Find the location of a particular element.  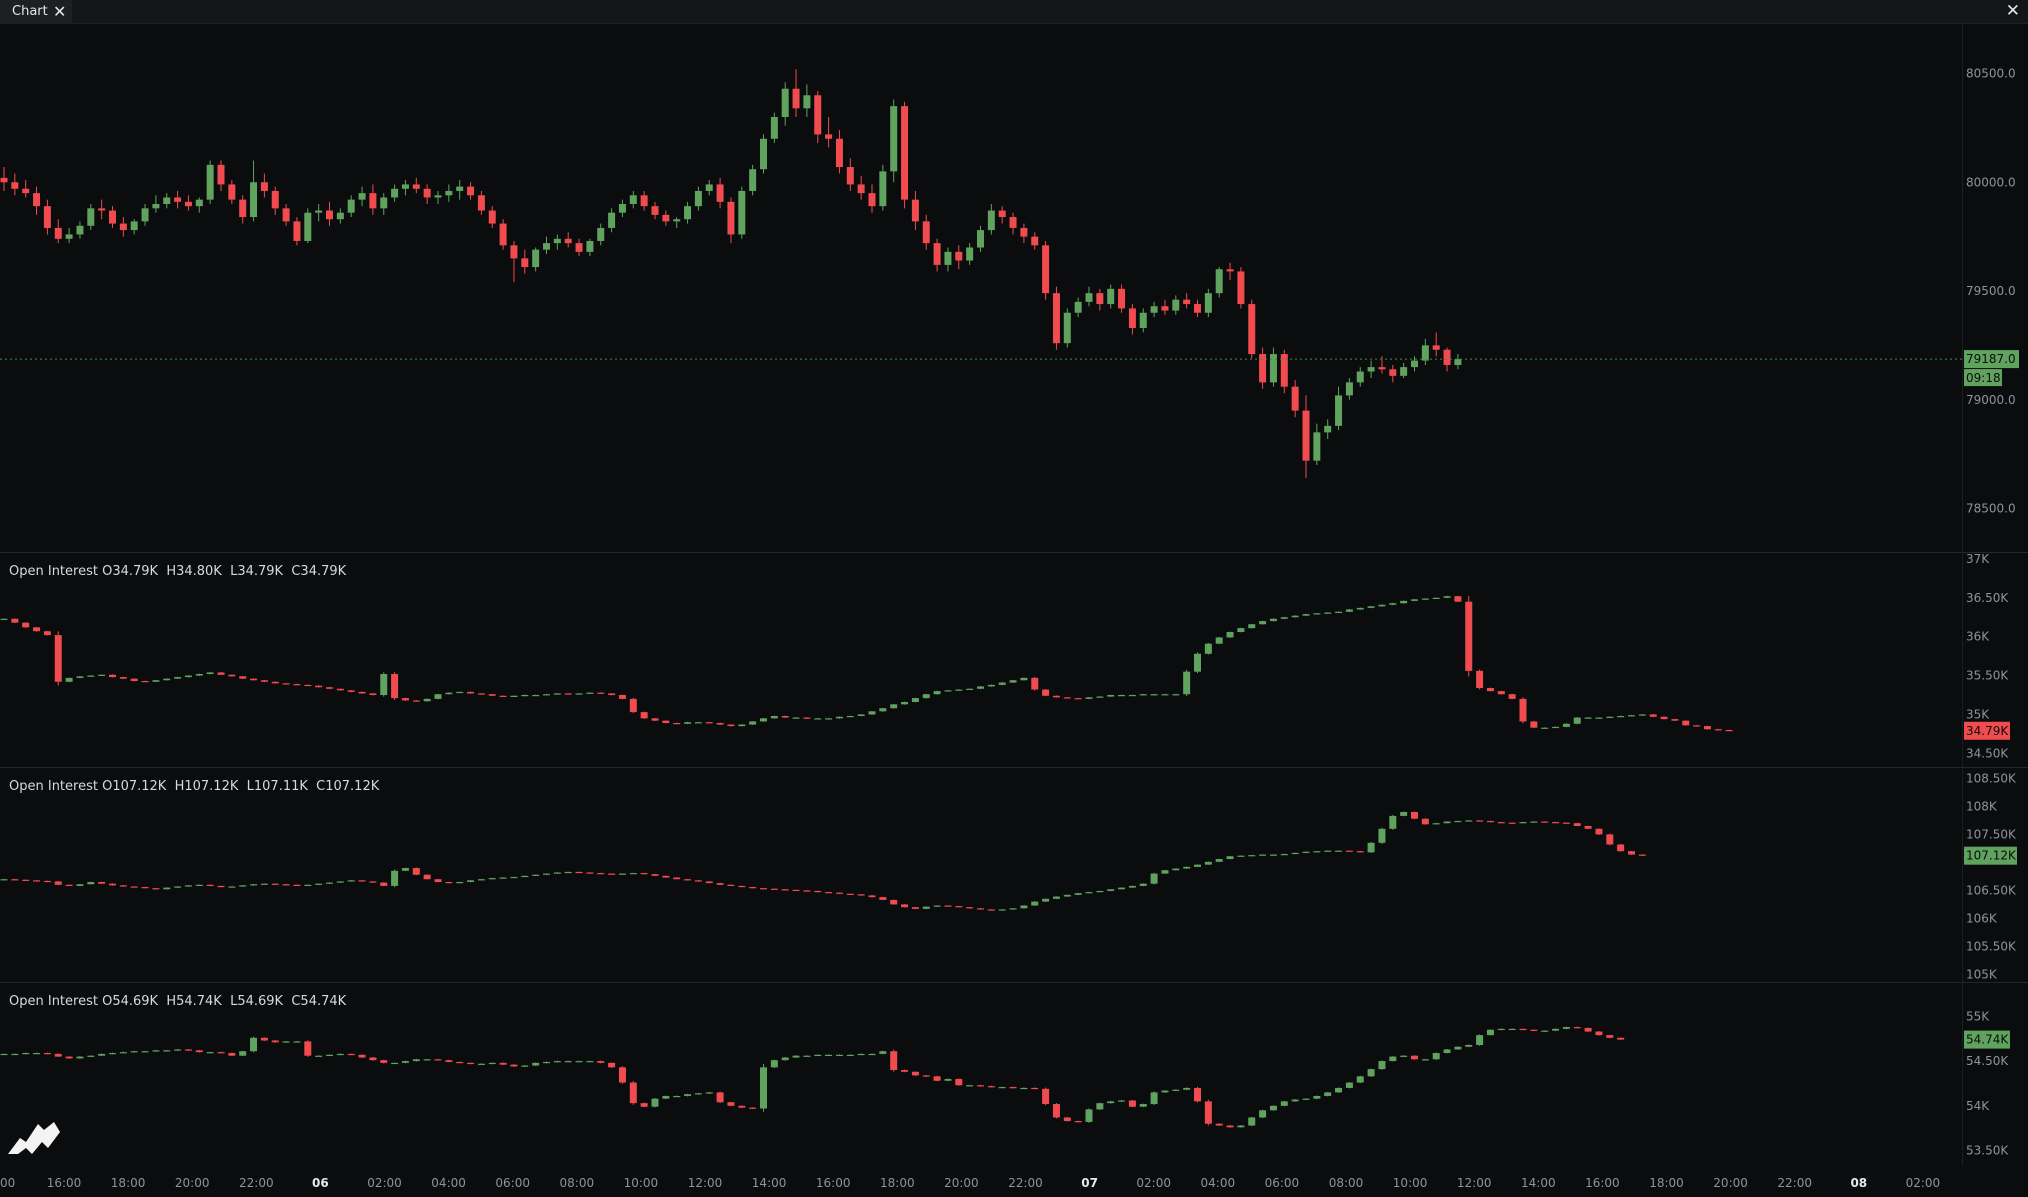

y-tick-label: 36K is located at coordinates (1978, 637).